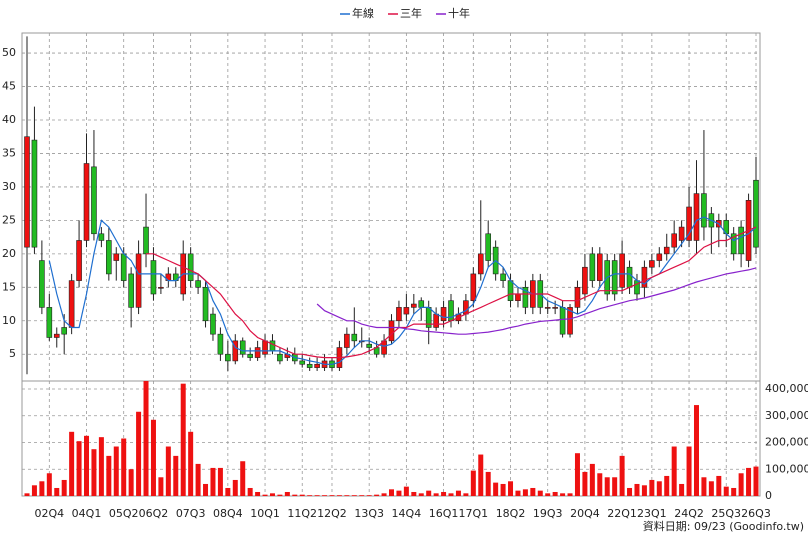  I want to click on x-tick-label: 11Q2, so click(302, 513).